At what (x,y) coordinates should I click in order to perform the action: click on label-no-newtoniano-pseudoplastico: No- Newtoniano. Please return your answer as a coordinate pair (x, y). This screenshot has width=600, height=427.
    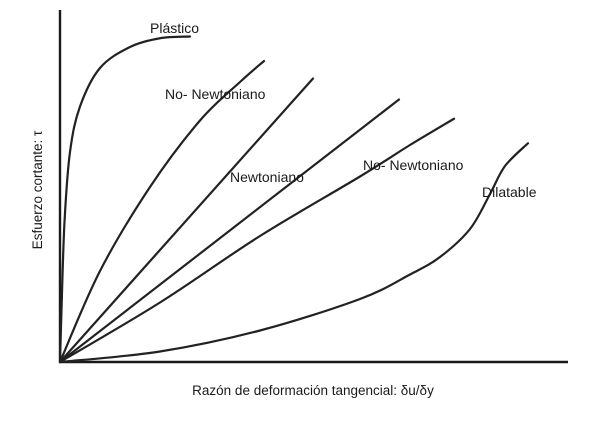
    Looking at the image, I should click on (215, 94).